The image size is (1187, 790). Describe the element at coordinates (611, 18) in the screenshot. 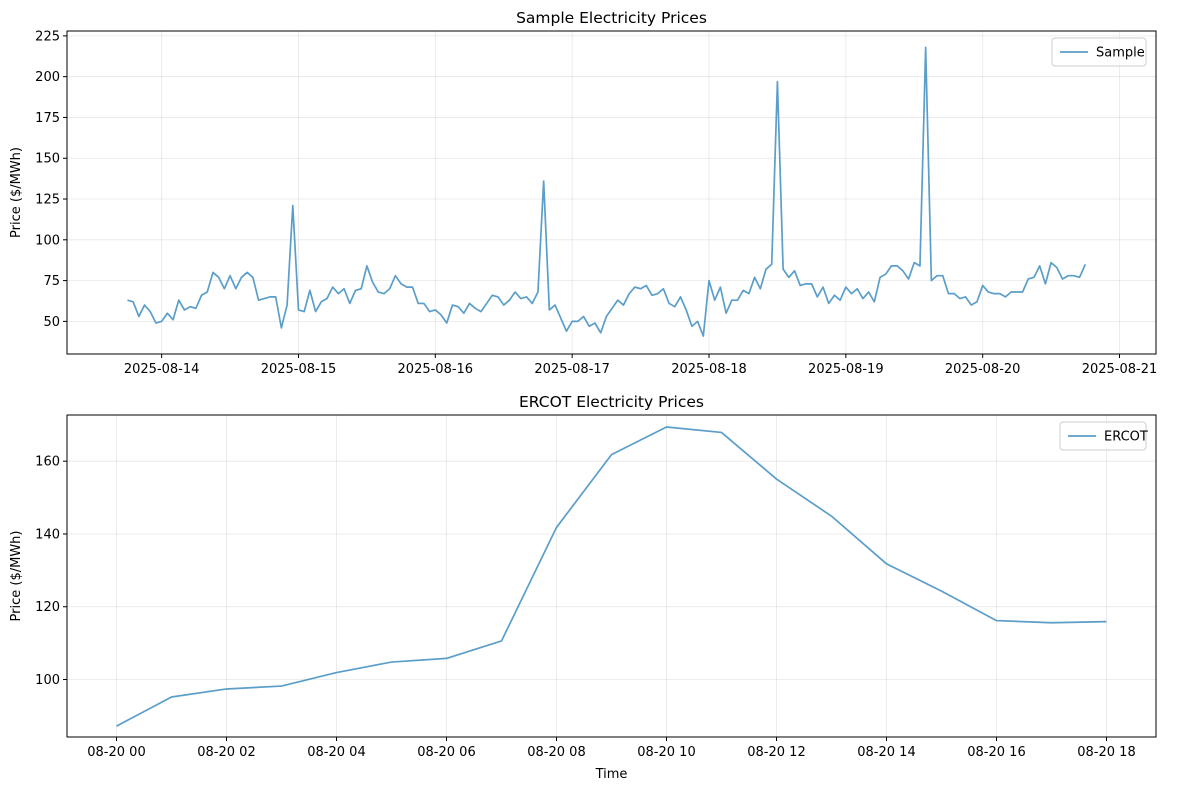

I see `chart-title: Sample Electricity Prices` at that location.